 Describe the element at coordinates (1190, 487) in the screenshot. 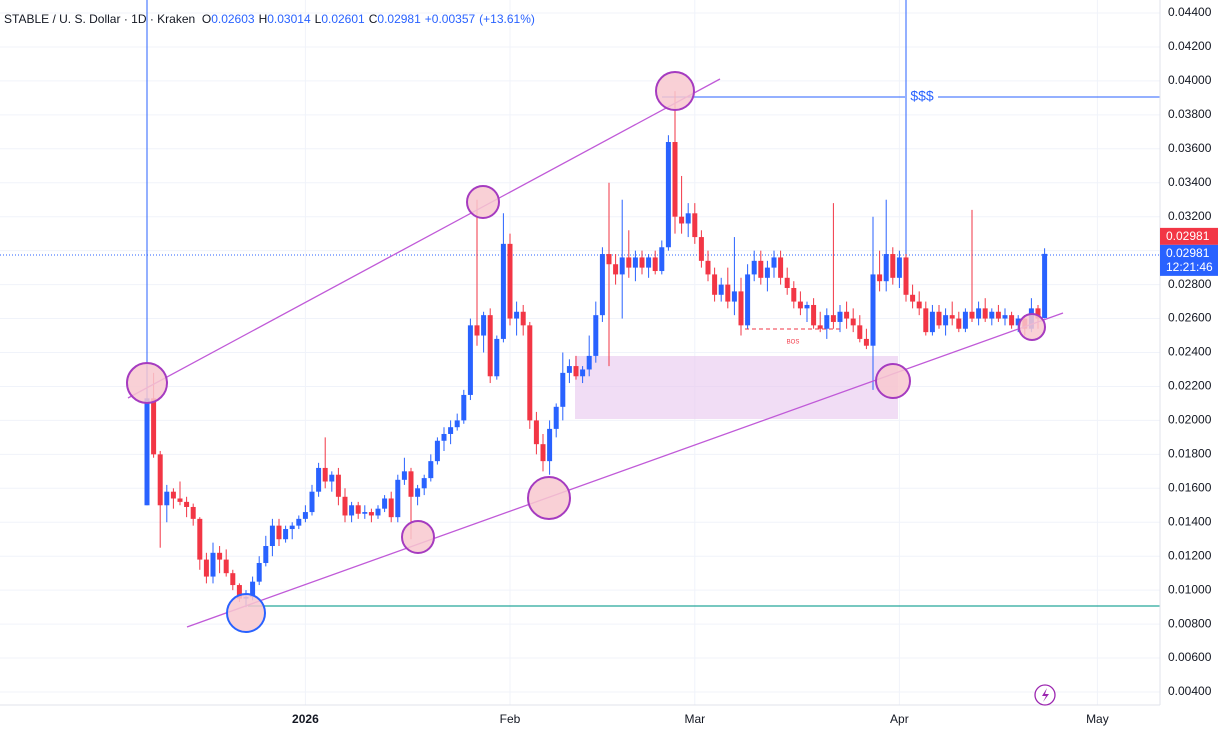

I see `y-tick-label: 0.01600` at that location.